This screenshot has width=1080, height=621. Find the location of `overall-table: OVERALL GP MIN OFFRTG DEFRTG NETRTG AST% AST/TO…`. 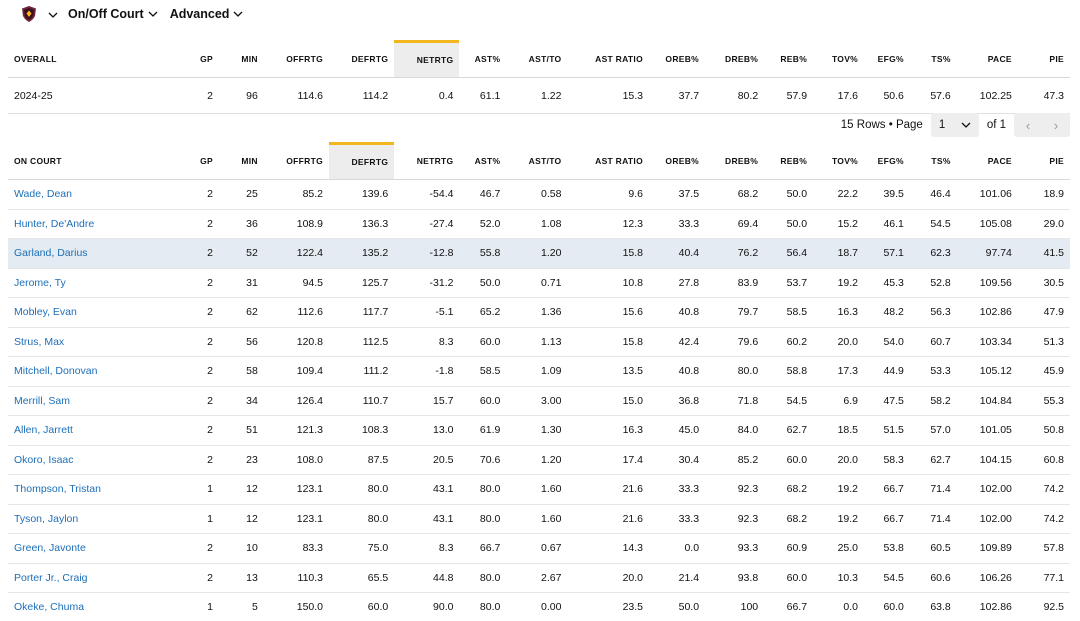

overall-table: OVERALL GP MIN OFFRTG DEFRTG NETRTG AST% AST/TO… is located at coordinates (539, 77).